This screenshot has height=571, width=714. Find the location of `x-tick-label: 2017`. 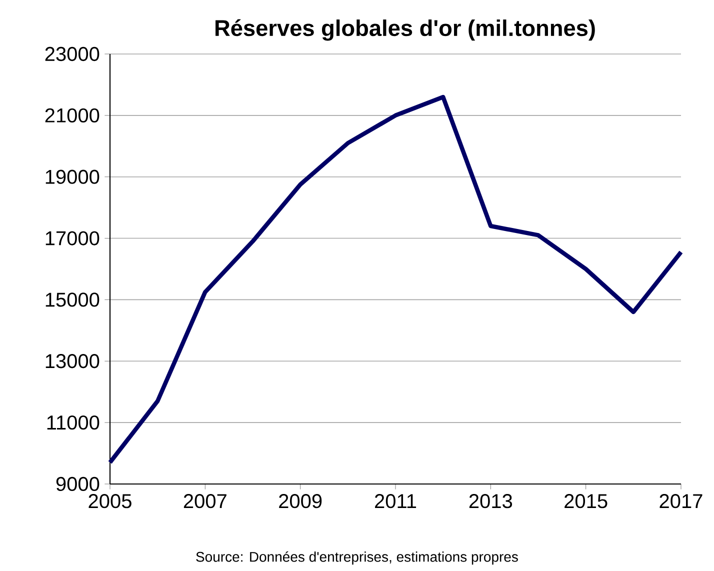

x-tick-label: 2017 is located at coordinates (681, 501).